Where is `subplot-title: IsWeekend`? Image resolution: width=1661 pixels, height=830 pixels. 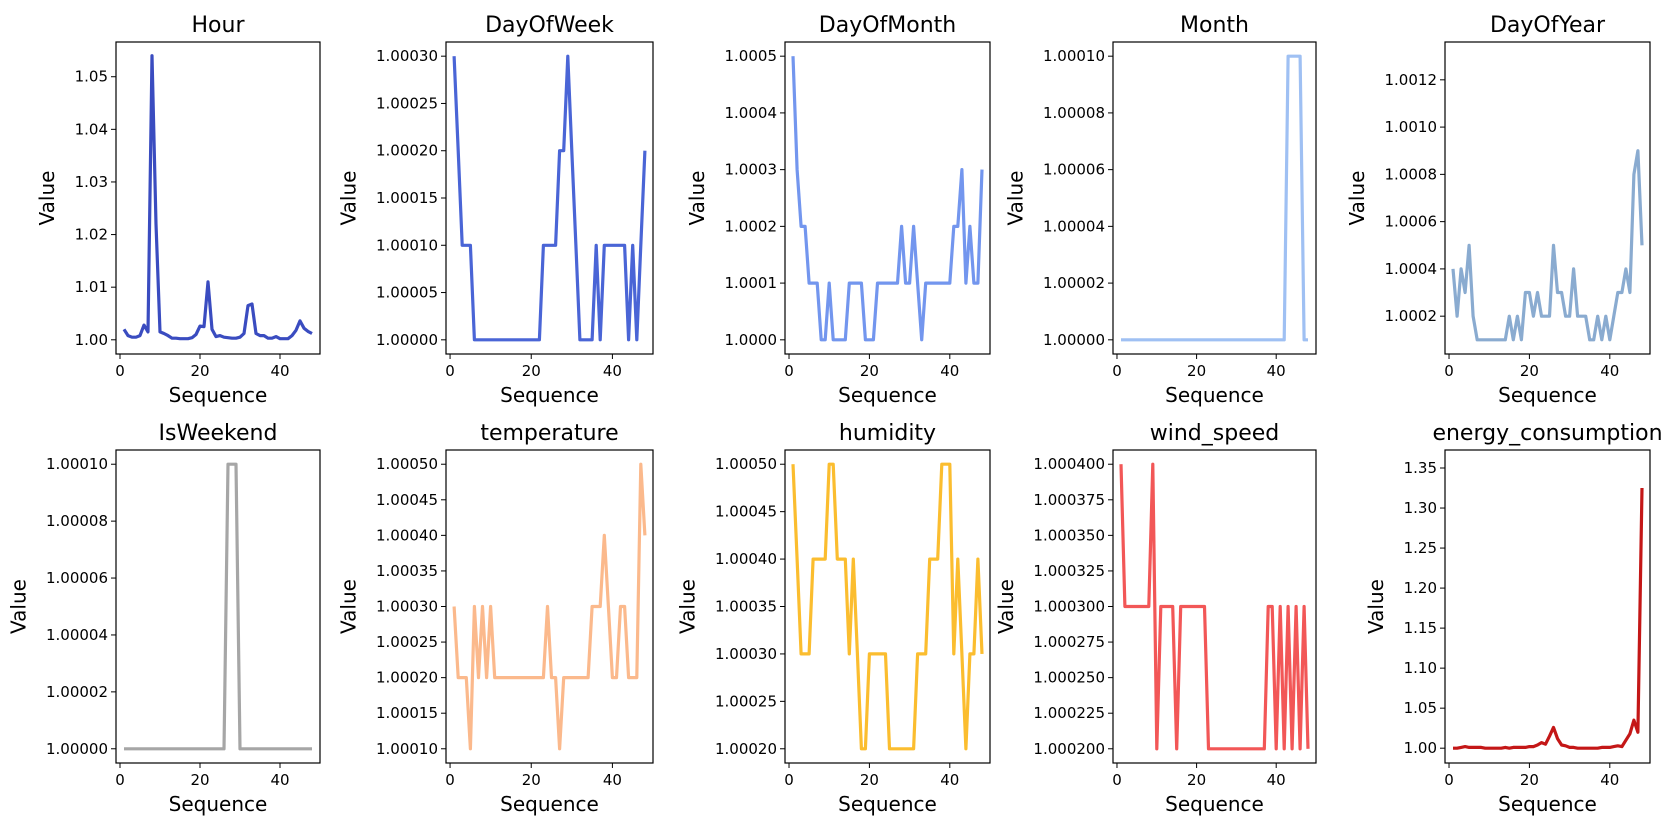
subplot-title: IsWeekend is located at coordinates (218, 433).